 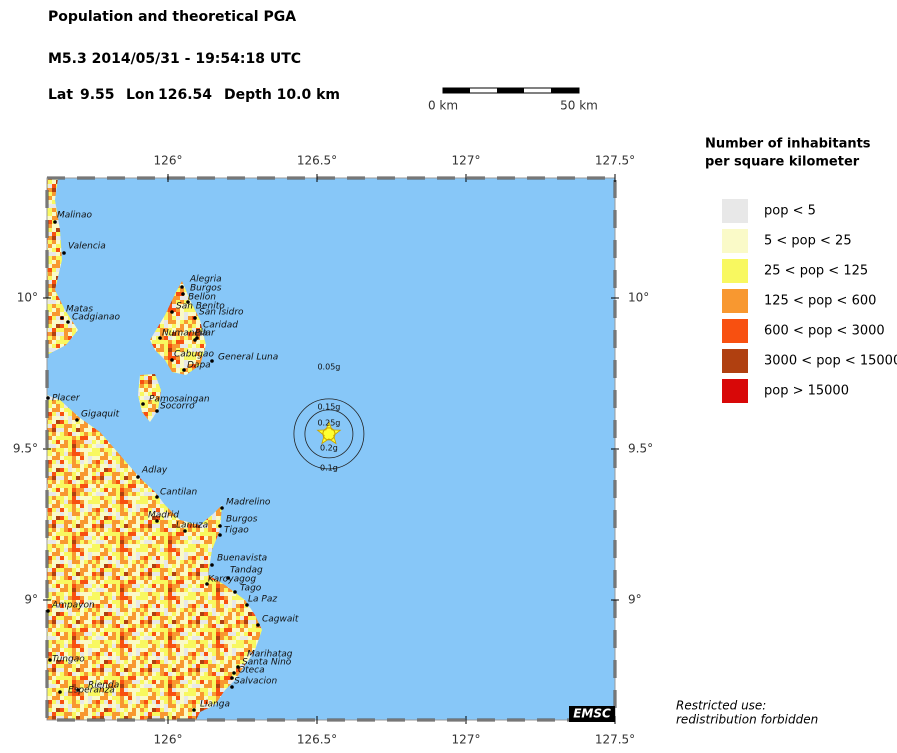 I want to click on city-label: Salvacion, so click(x=256, y=682).